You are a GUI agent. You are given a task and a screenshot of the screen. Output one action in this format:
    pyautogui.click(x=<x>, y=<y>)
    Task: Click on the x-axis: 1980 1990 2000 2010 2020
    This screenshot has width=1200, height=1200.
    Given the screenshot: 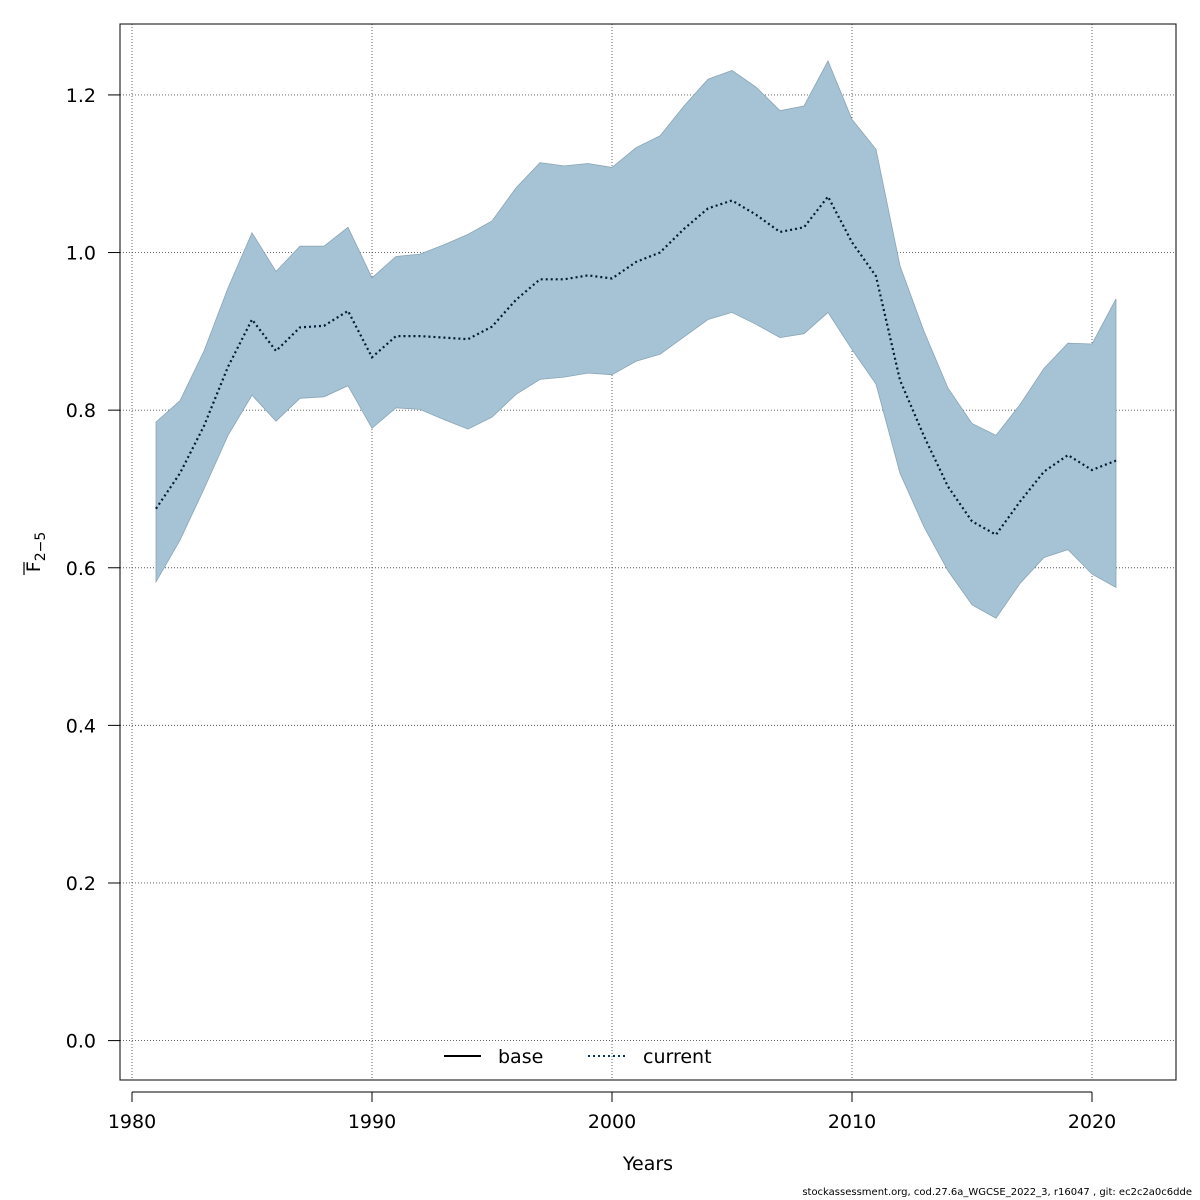 What is the action you would take?
    pyautogui.click(x=612, y=1112)
    